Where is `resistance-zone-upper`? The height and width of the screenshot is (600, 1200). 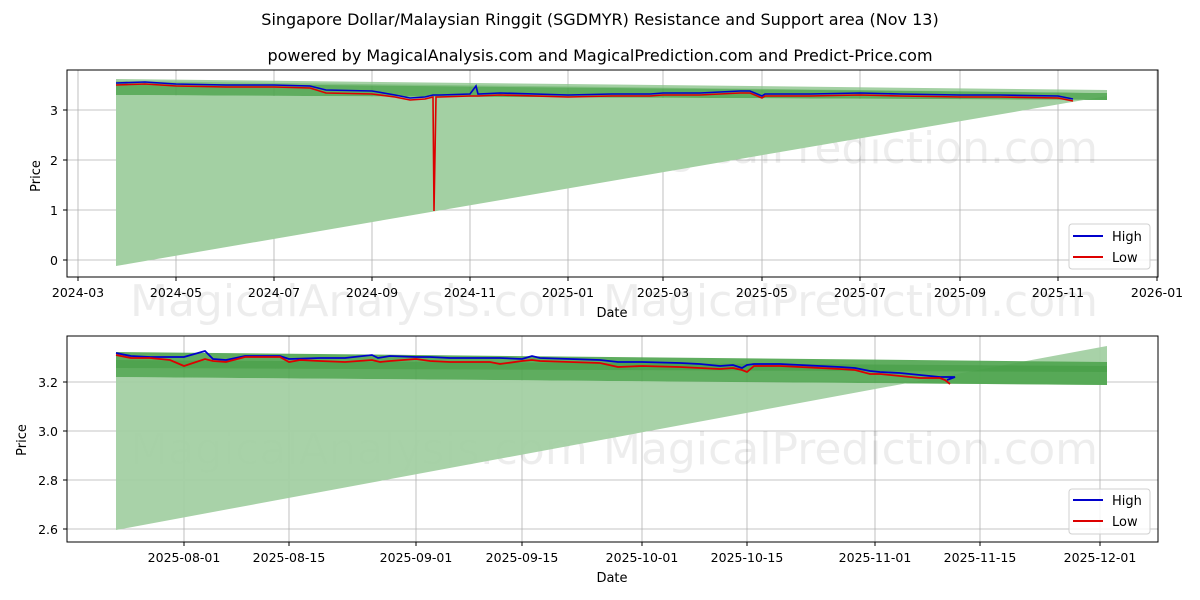 resistance-zone-upper is located at coordinates (611, 86).